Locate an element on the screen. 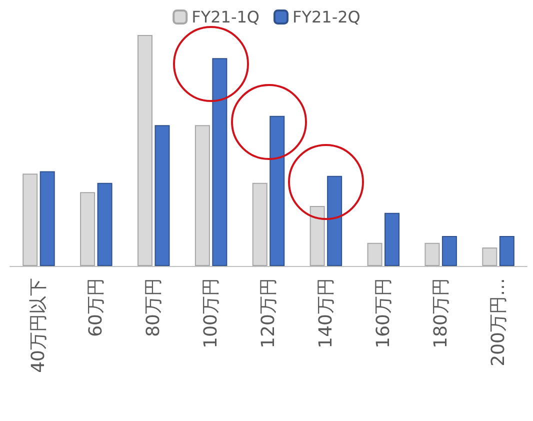 Image resolution: width=533 pixels, height=421 pixels. x-tick-label: 160万円 is located at coordinates (383, 313).